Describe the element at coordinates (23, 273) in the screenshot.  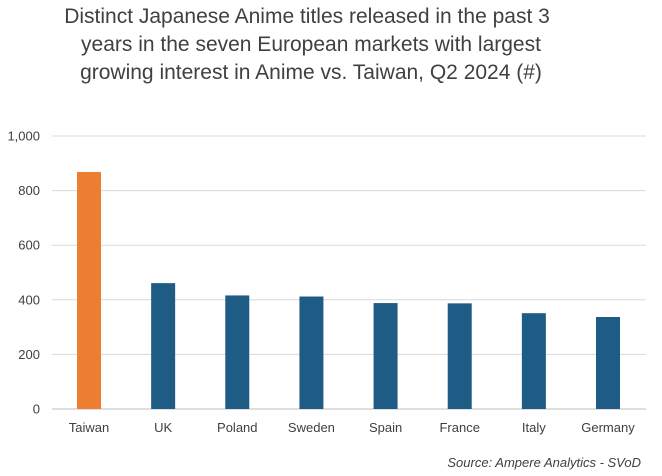
I see `y-axis-tick-labels: 0 200 400 600 800 1,000` at that location.